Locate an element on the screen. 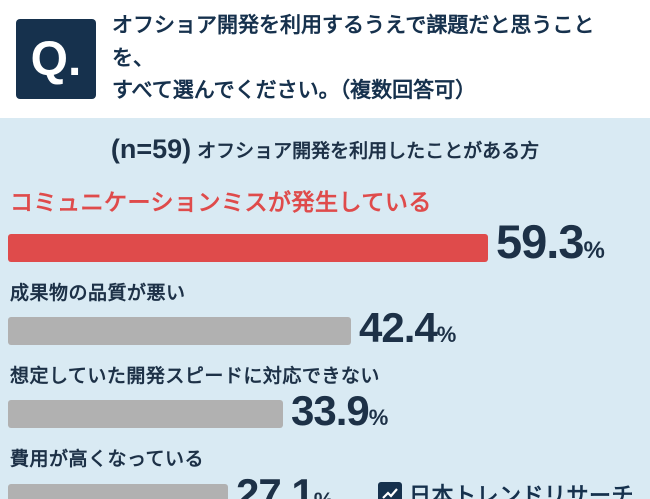 This screenshot has height=499, width=650. bar-label: 費用が高くなっている is located at coordinates (107, 460).